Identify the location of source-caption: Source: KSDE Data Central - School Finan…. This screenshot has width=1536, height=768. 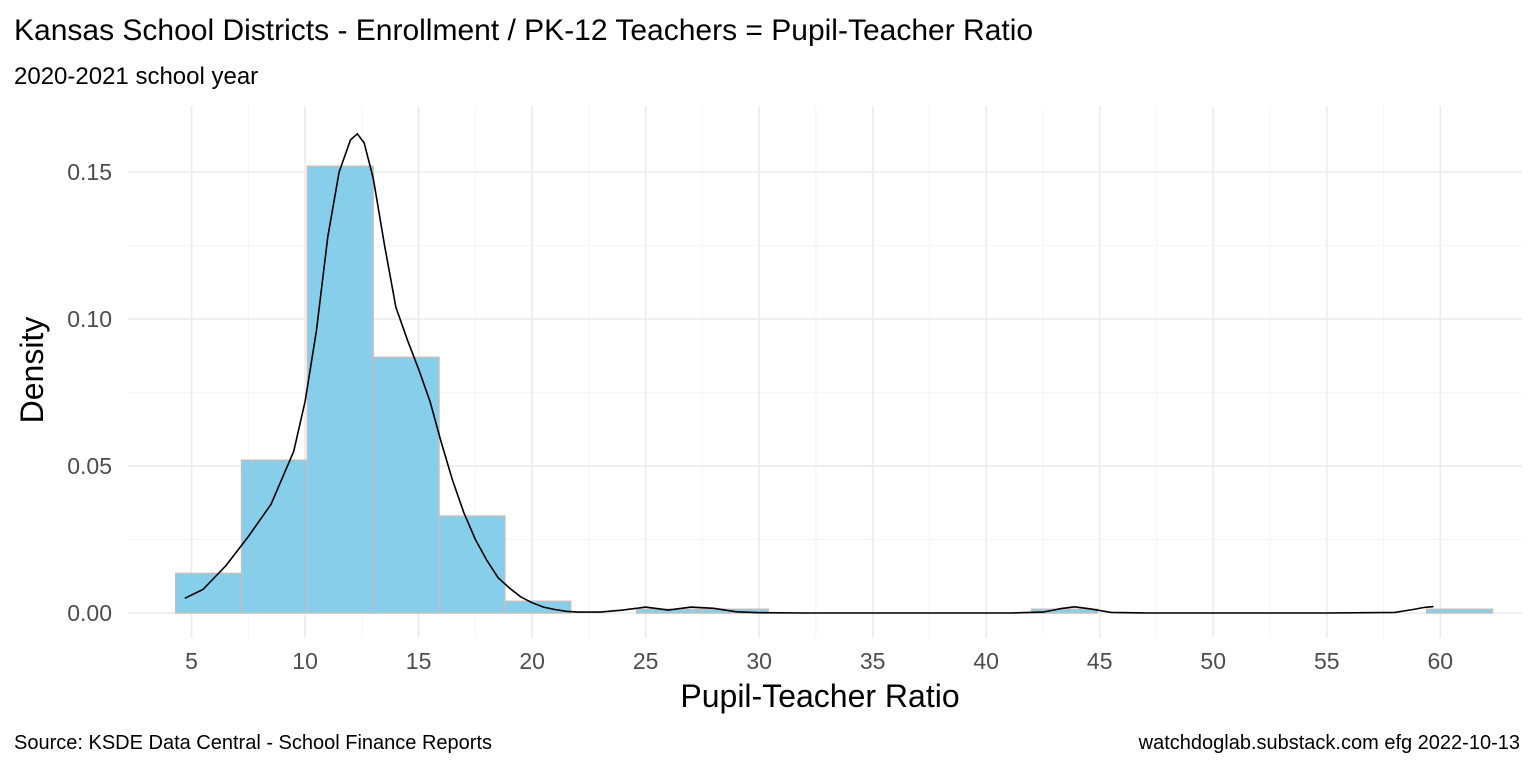
(253, 743).